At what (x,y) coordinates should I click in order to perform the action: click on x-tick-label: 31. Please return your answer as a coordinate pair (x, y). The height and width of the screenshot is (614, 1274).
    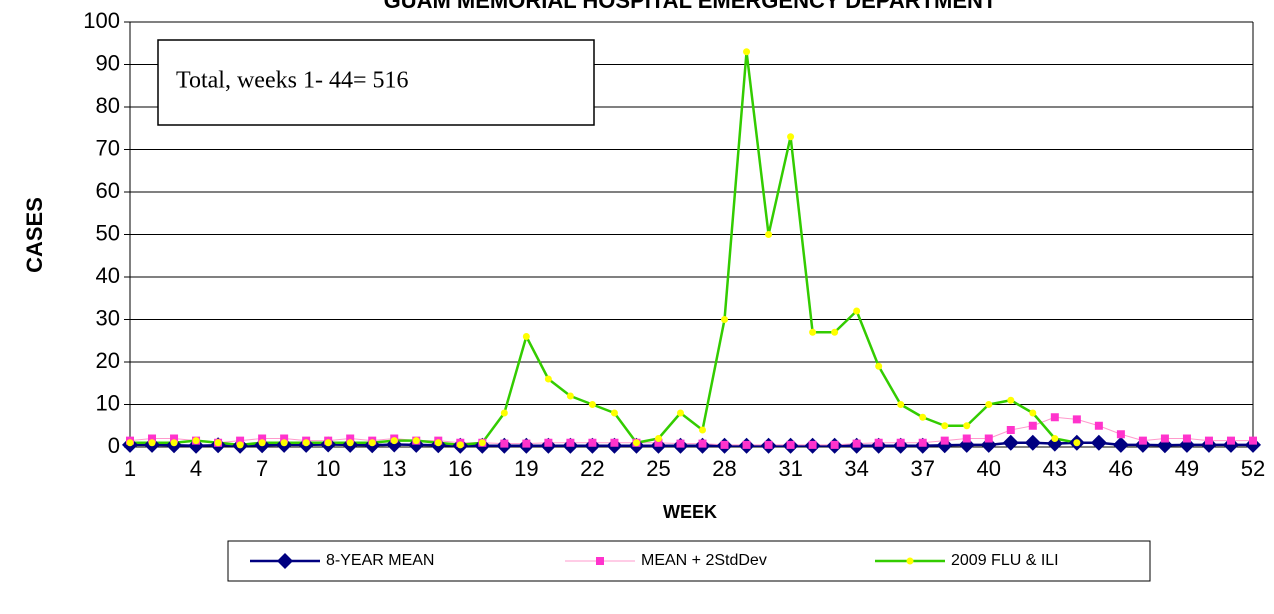
    Looking at the image, I should click on (790, 468).